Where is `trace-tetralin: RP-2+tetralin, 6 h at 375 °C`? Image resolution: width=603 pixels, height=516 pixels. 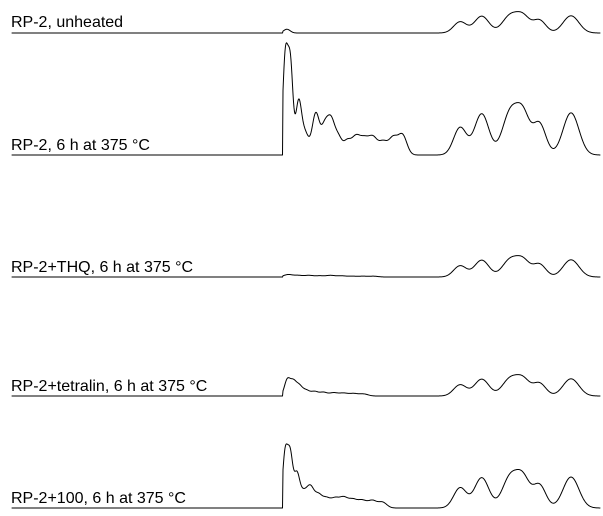
trace-tetralin: RP-2+tetralin, 6 h at 375 °C is located at coordinates (306, 385).